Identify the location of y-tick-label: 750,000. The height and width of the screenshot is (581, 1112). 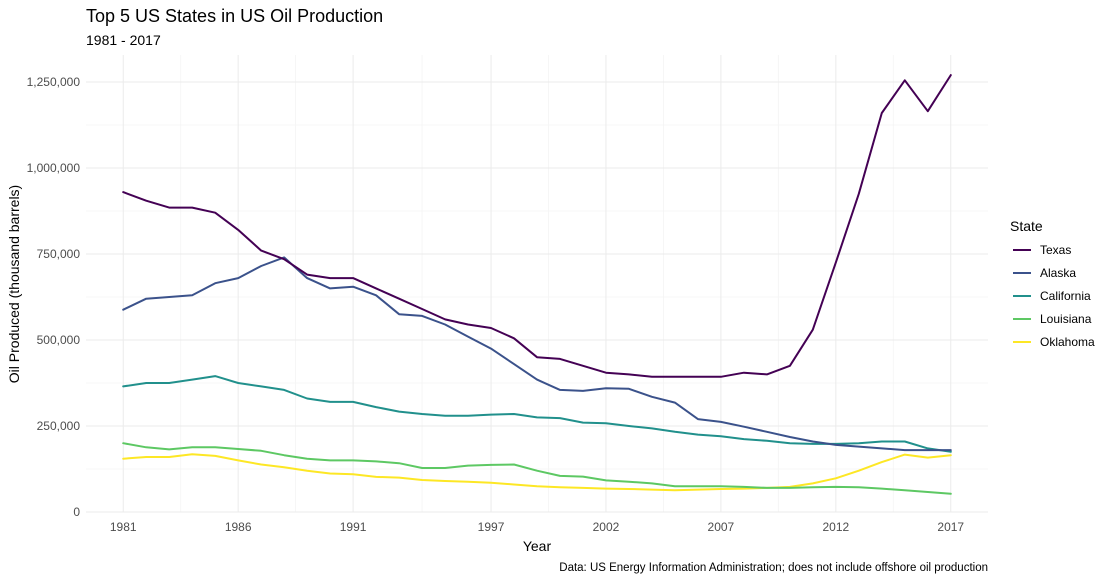
(59, 254).